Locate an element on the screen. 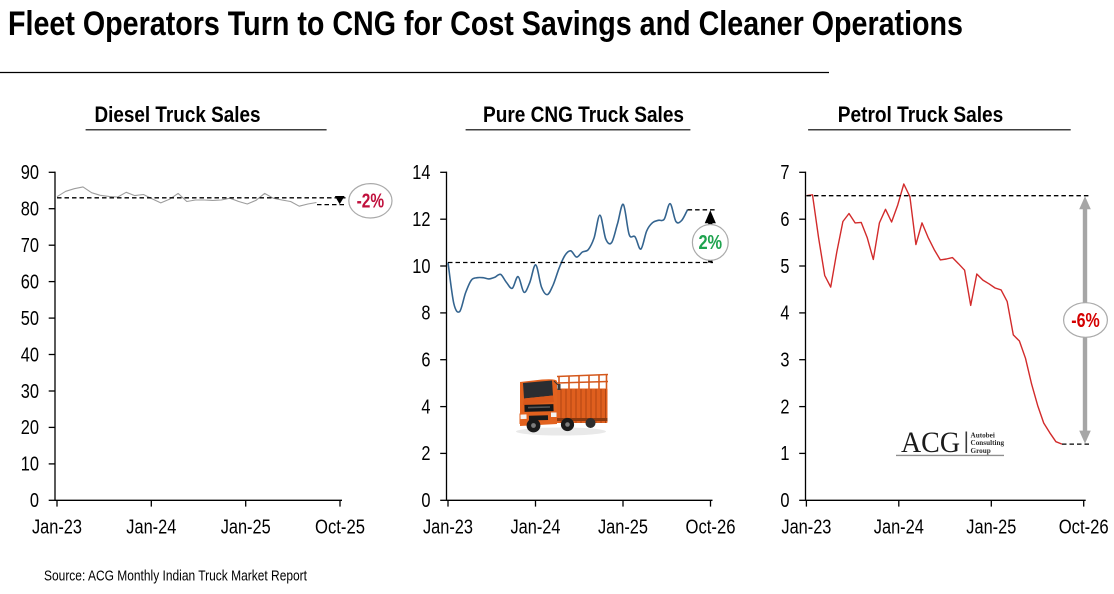 This screenshot has height=594, width=1114. svg-text: -2% is located at coordinates (371, 201).